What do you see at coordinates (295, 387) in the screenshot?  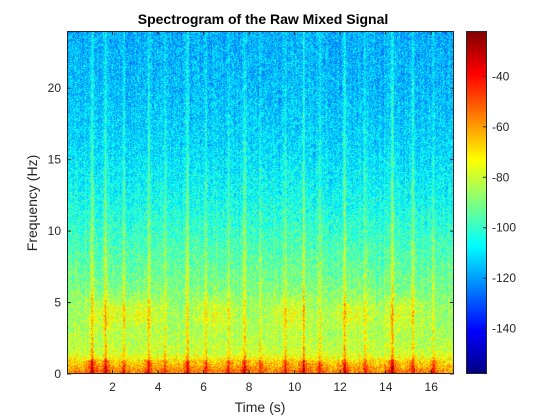 I see `x-tick-label: 10` at bounding box center [295, 387].